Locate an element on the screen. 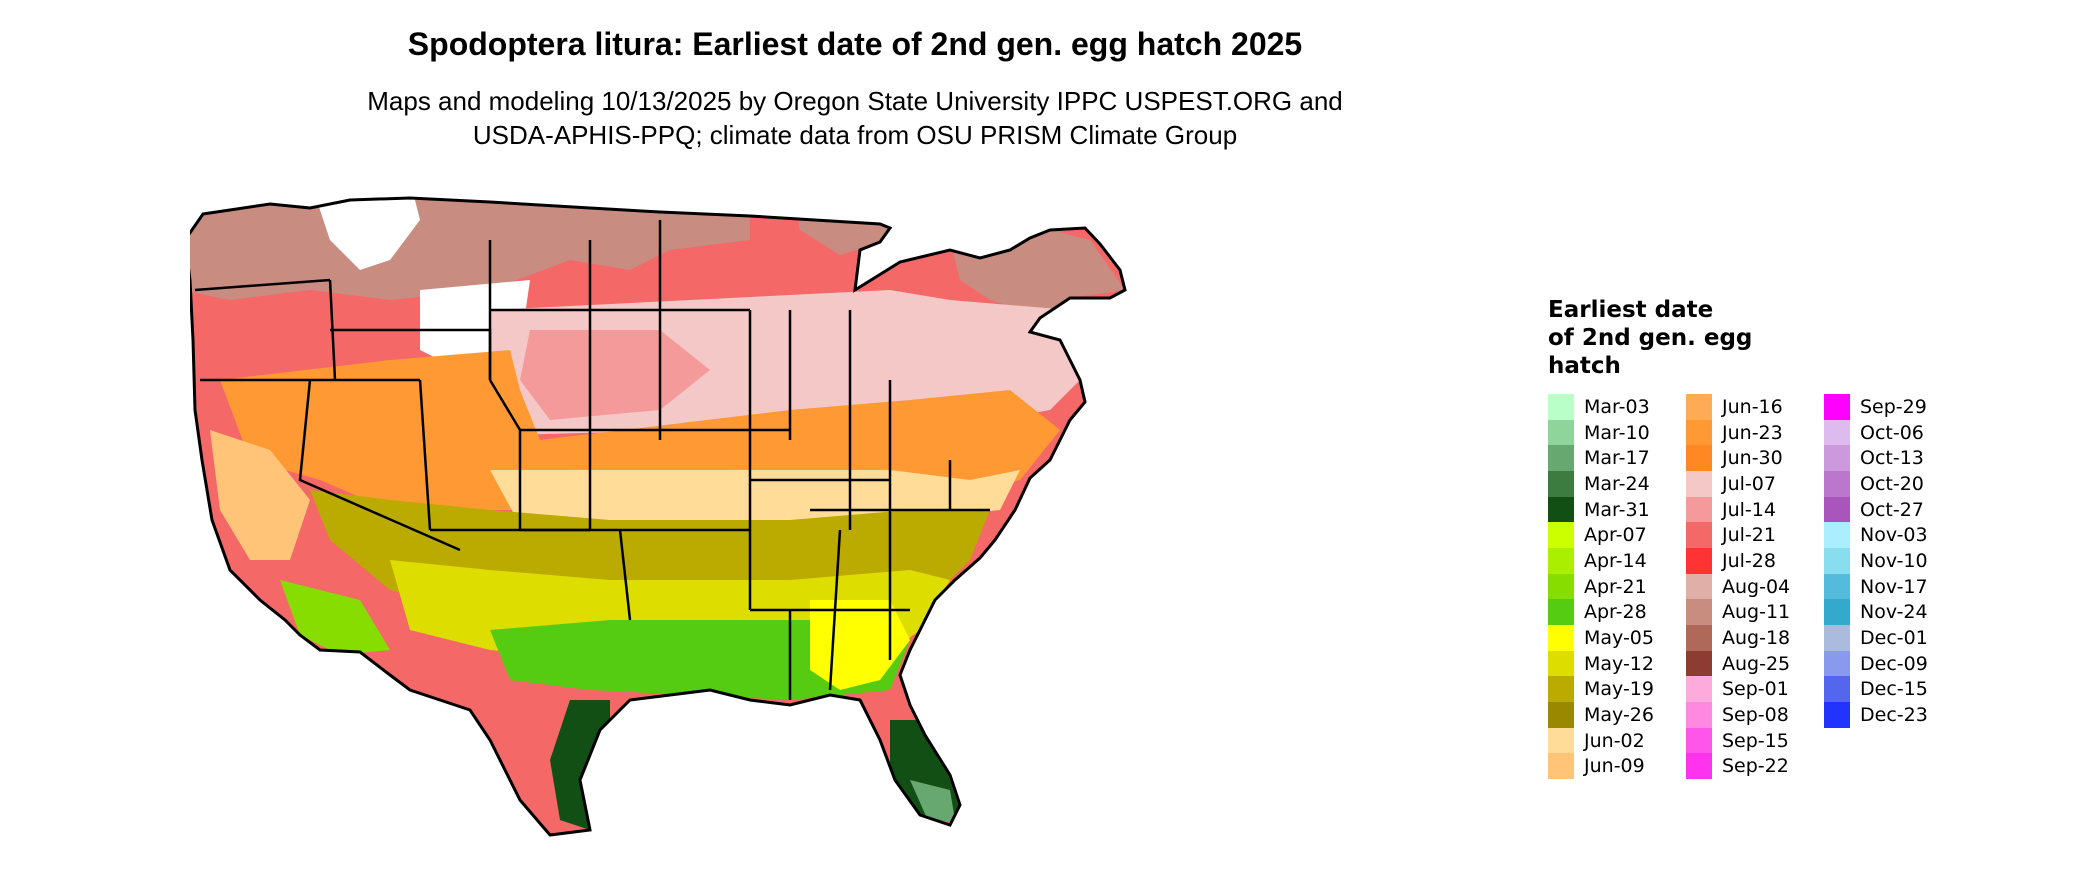  legend-item: Apr-28 is located at coordinates (1612, 612).